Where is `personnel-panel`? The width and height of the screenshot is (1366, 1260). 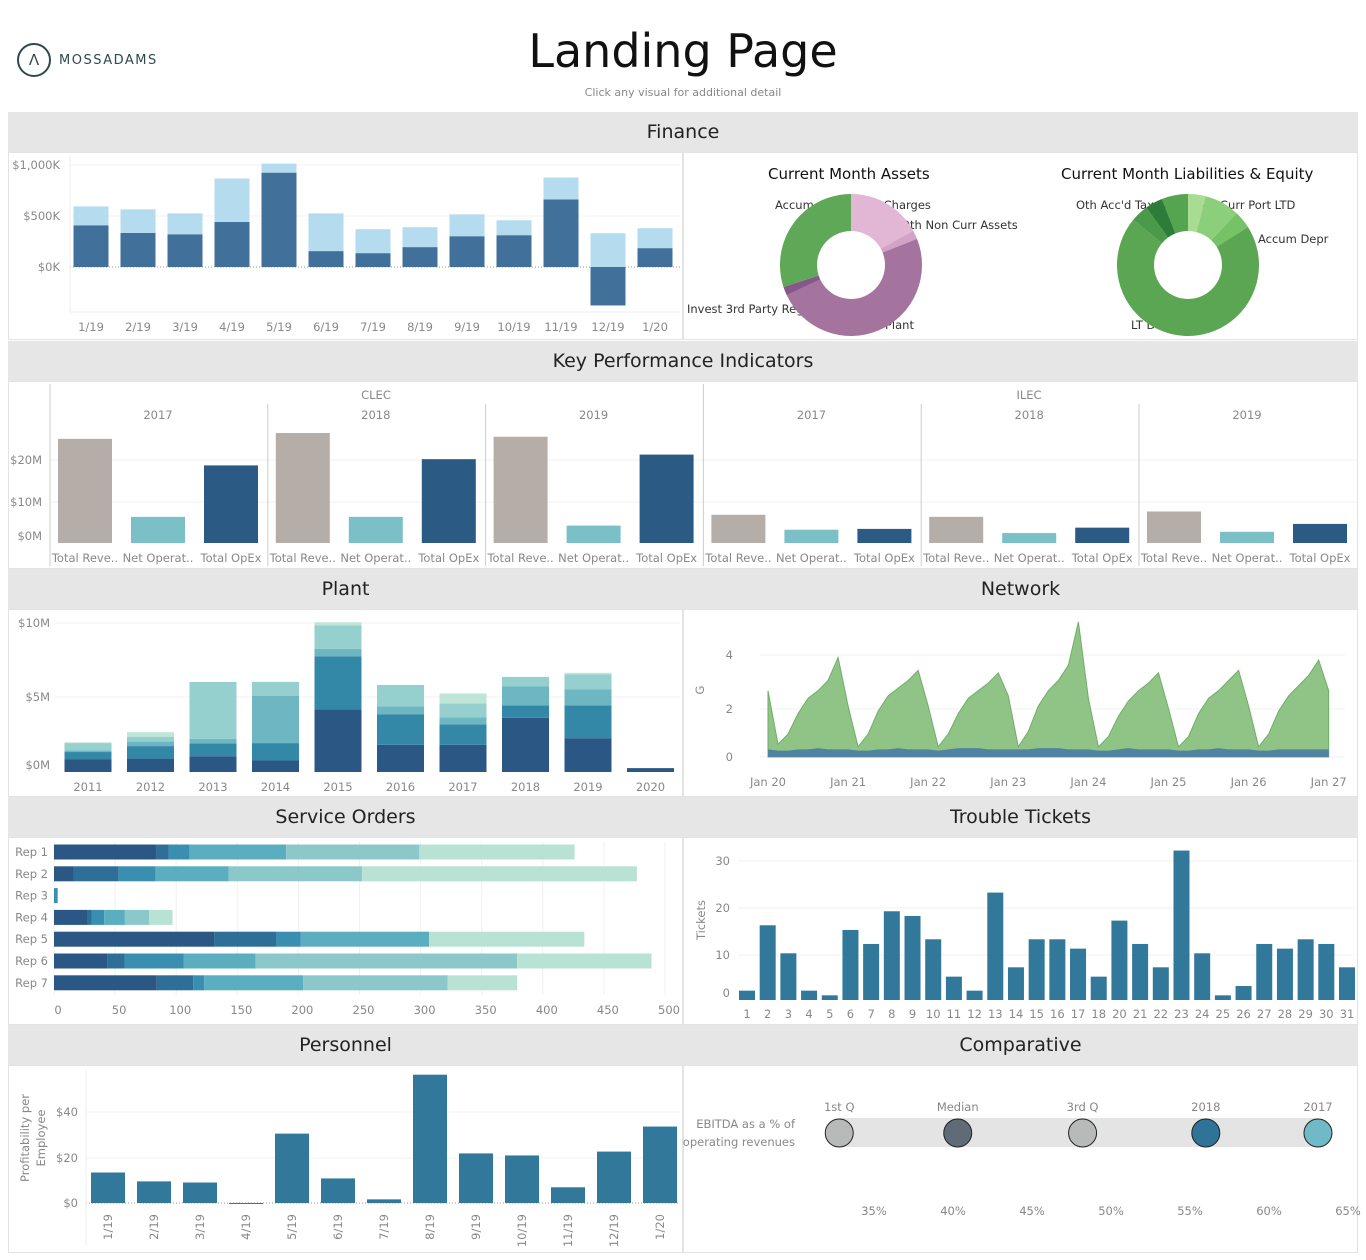
personnel-panel is located at coordinates (345, 1159).